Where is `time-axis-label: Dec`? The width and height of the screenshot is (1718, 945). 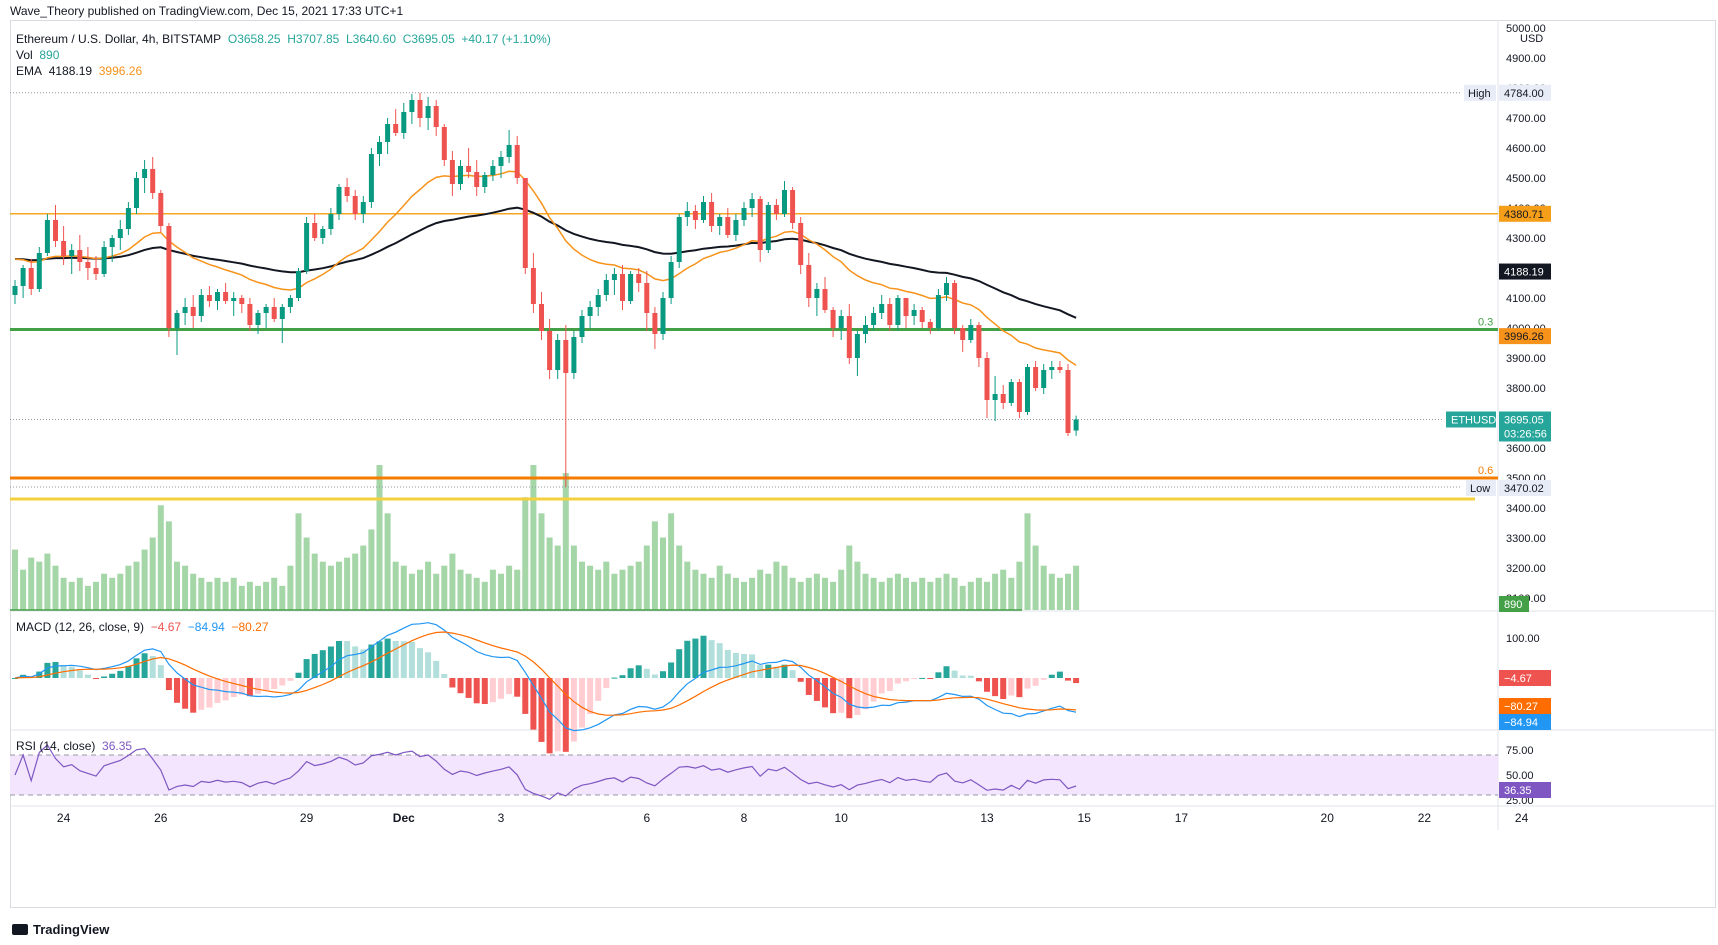 time-axis-label: Dec is located at coordinates (404, 818).